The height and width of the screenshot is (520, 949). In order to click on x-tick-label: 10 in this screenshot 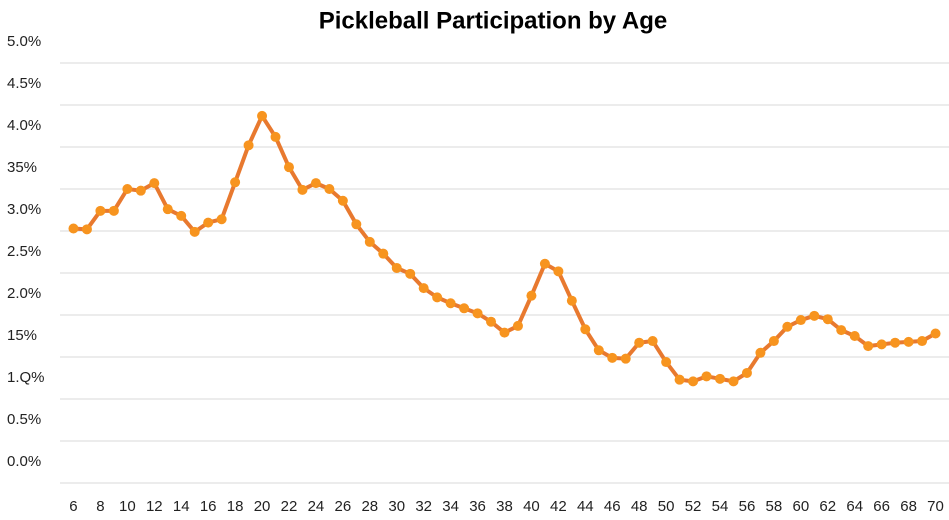, I will do `click(127, 506)`.